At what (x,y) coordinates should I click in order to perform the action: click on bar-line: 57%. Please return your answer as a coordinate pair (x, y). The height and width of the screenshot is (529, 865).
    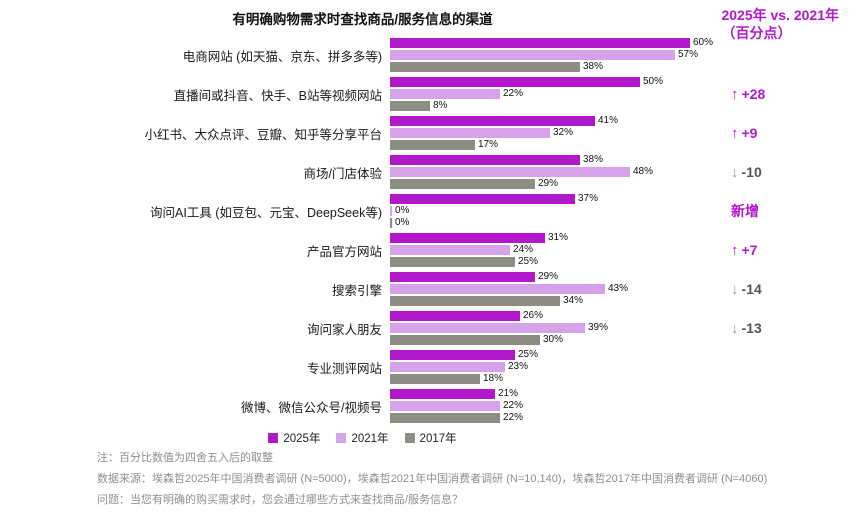
    Looking at the image, I should click on (557, 55).